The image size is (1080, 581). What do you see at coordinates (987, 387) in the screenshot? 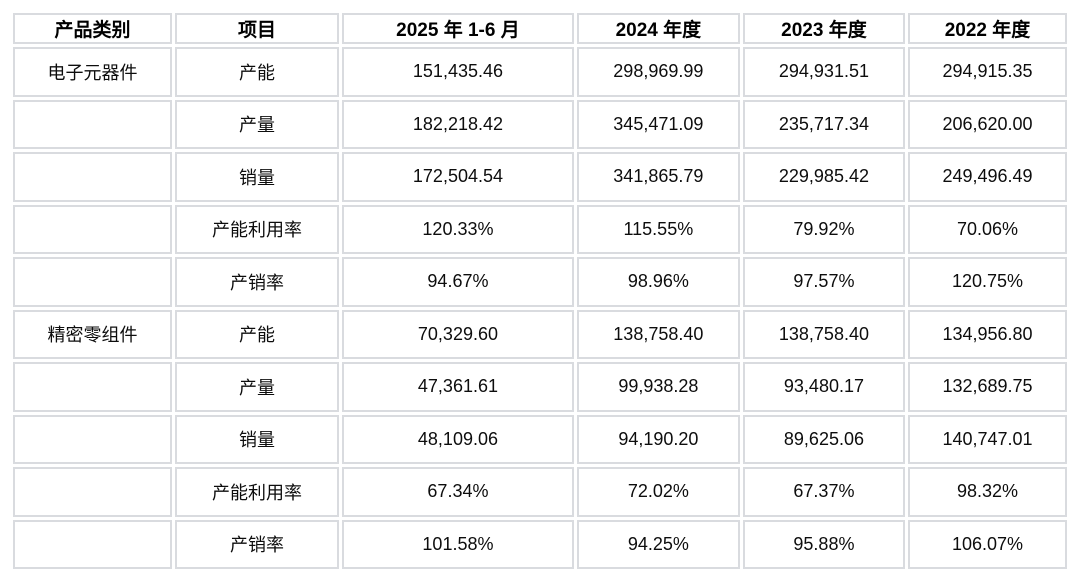
I see `value-cell: 132,689.75` at bounding box center [987, 387].